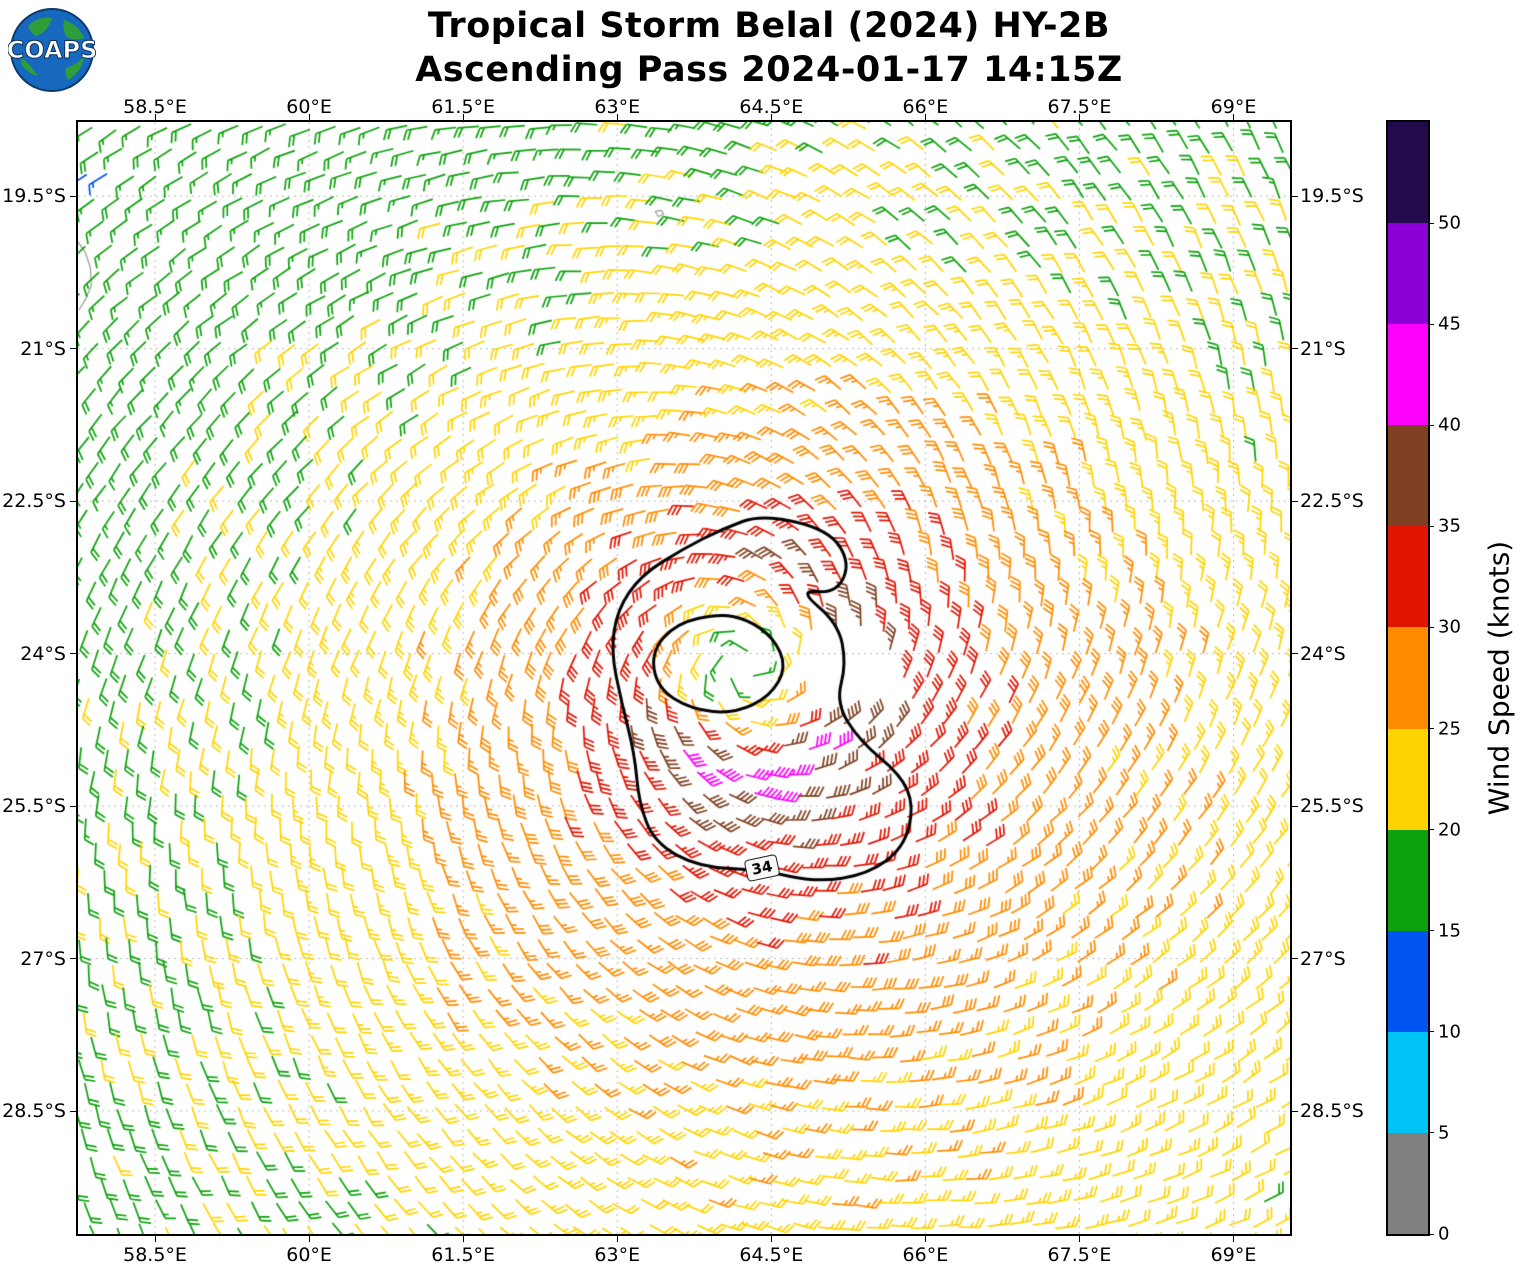 Image resolution: width=1525 pixels, height=1266 pixels. I want to click on colorbar-tick-label: 15, so click(1449, 931).